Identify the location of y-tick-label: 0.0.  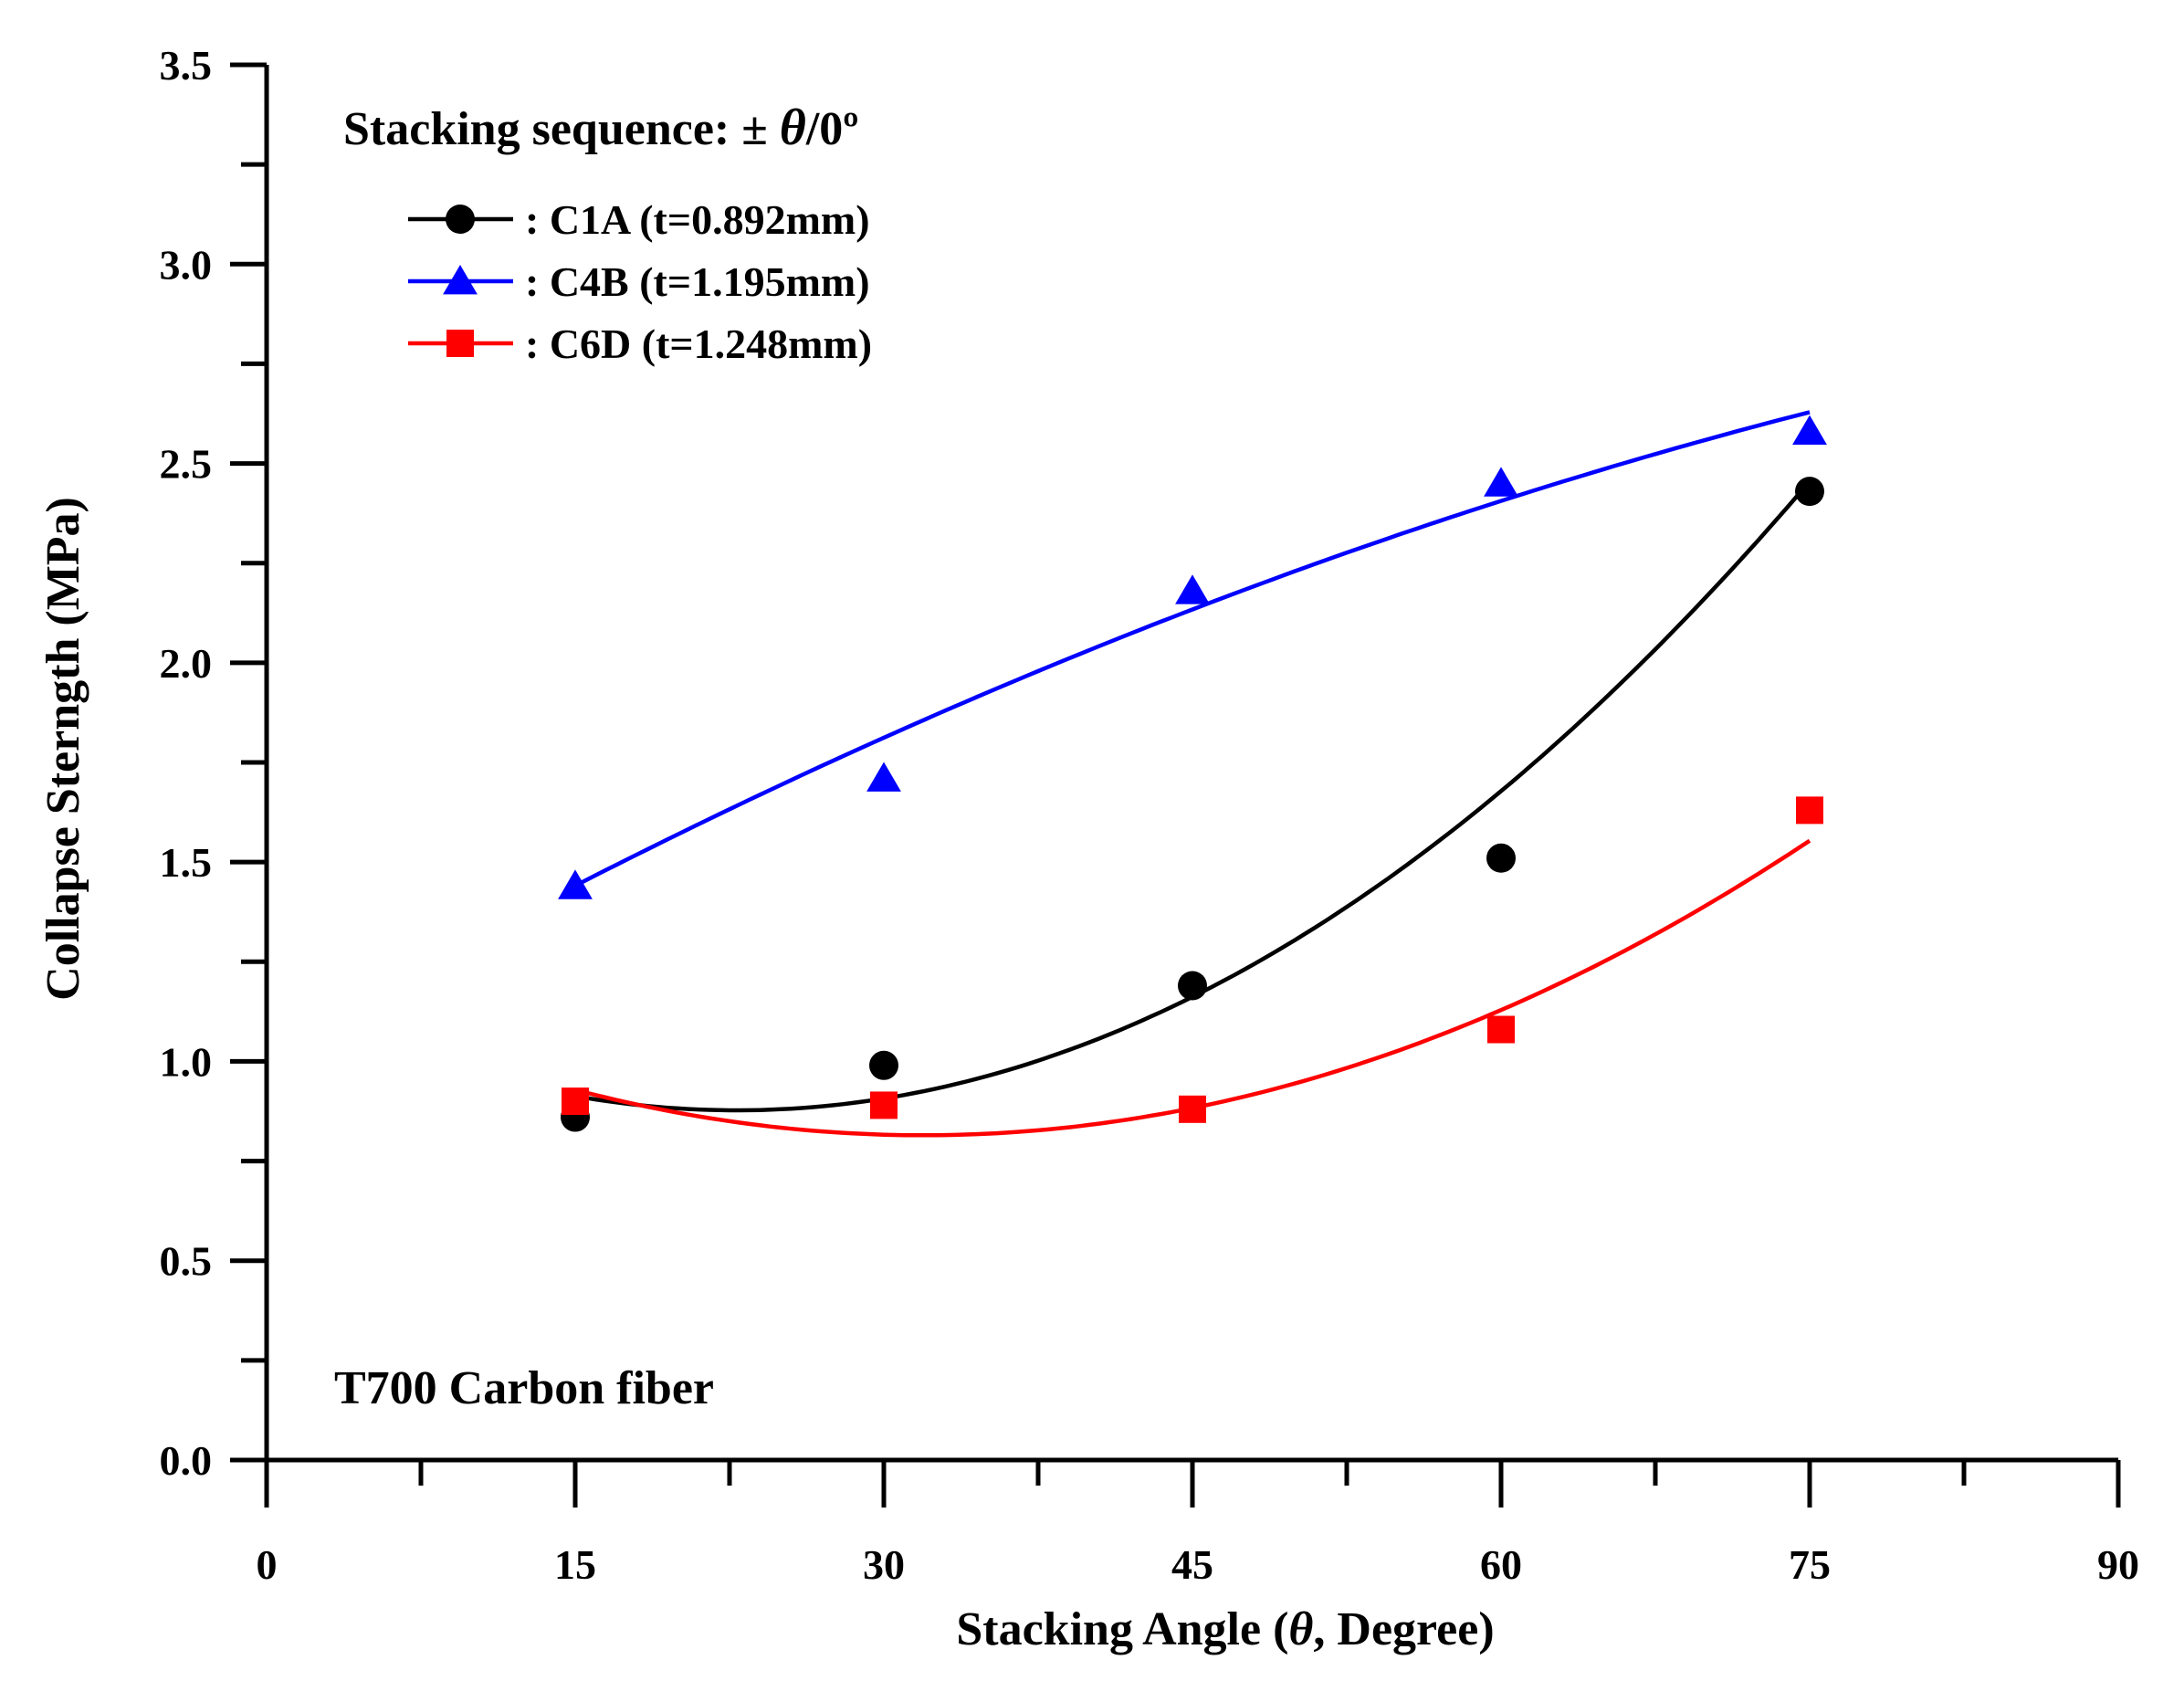
(186, 1460).